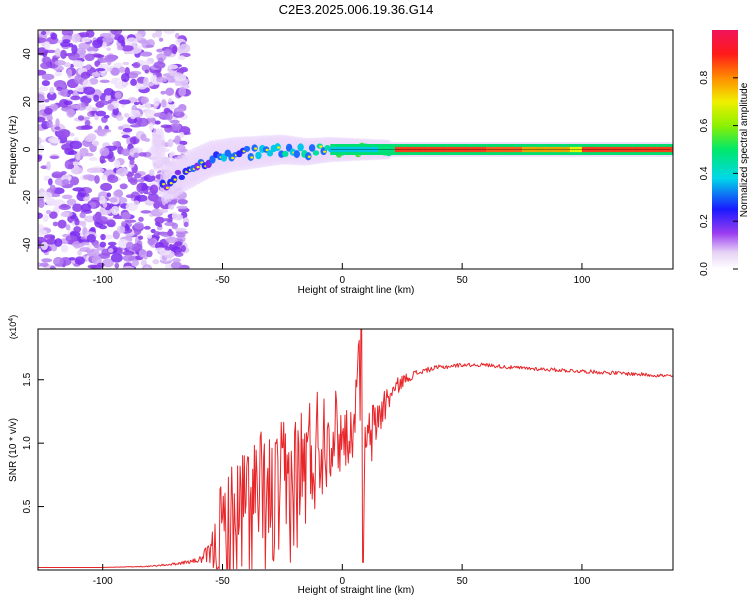 Image resolution: width=750 pixels, height=600 pixels. Describe the element at coordinates (356, 590) in the screenshot. I see `snr-x-label: Height of straight line (km)` at that location.